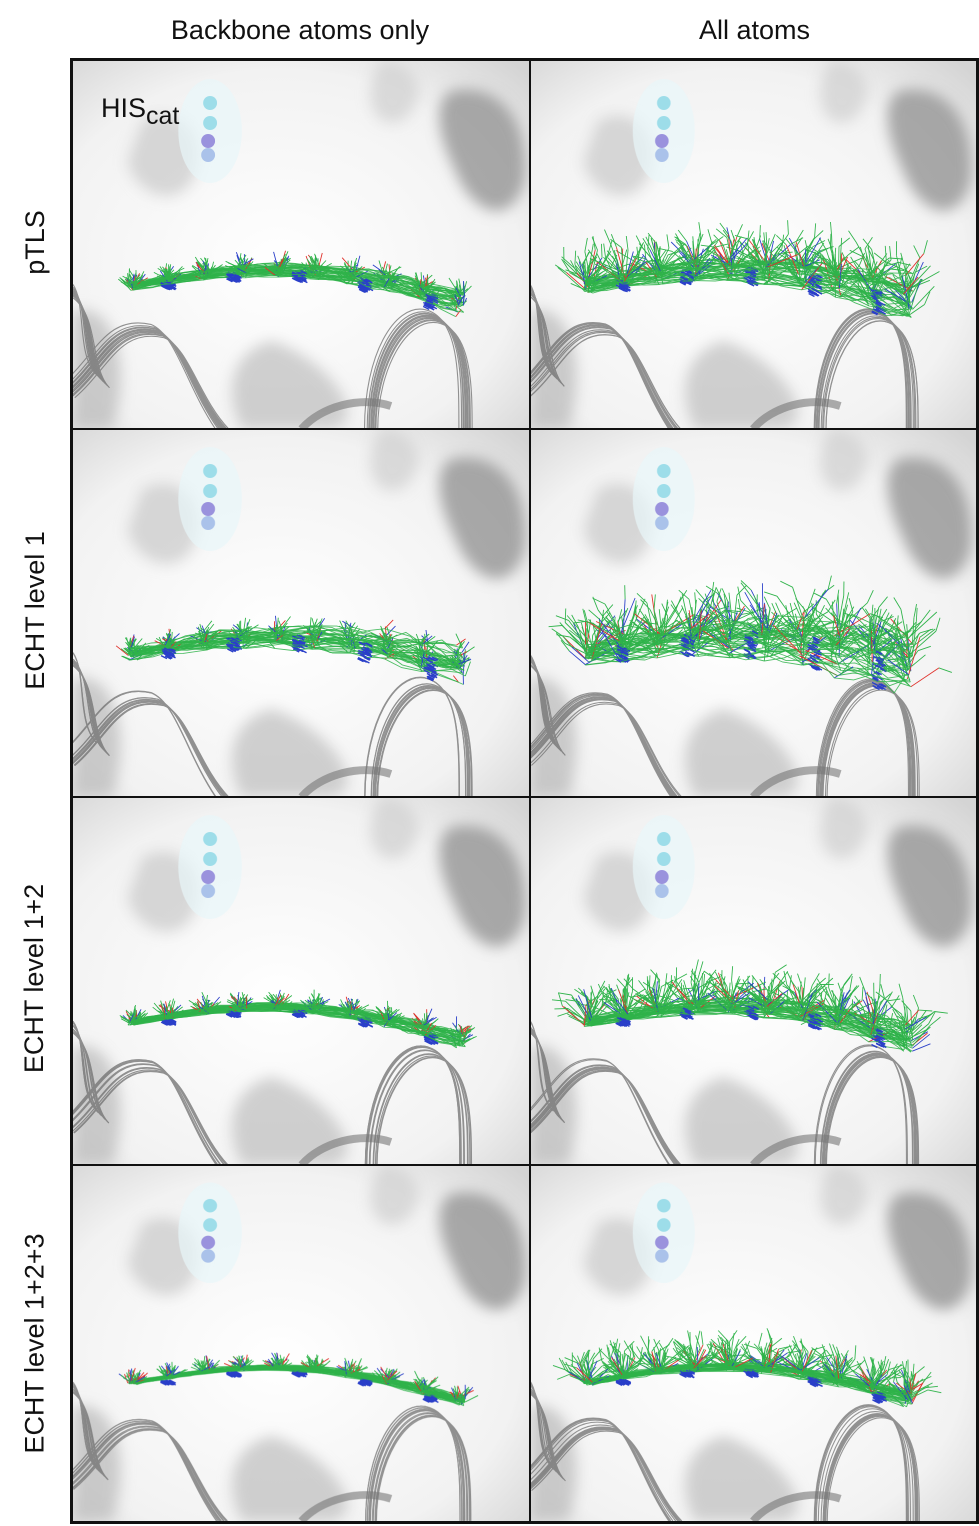 The height and width of the screenshot is (1526, 979). Describe the element at coordinates (34, 242) in the screenshot. I see `row-header-ptls: pTLS` at that location.